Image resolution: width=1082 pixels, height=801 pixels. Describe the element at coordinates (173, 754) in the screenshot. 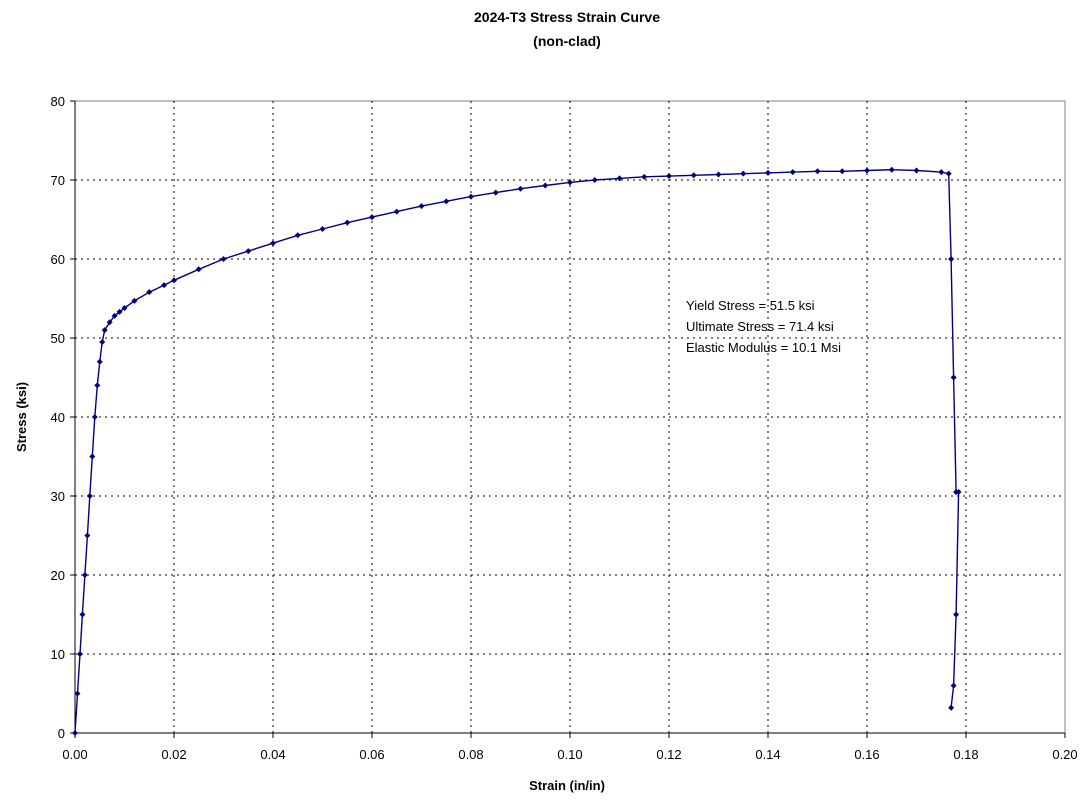

I see `x-tick-label: 0.02` at that location.